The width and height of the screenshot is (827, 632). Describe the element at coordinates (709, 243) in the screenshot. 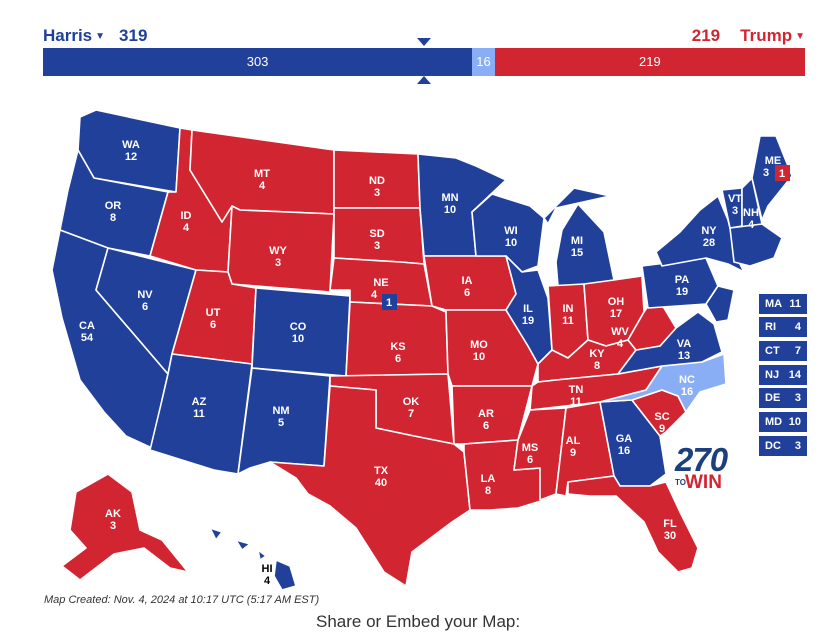

I see `state-votes-ny: 28` at that location.